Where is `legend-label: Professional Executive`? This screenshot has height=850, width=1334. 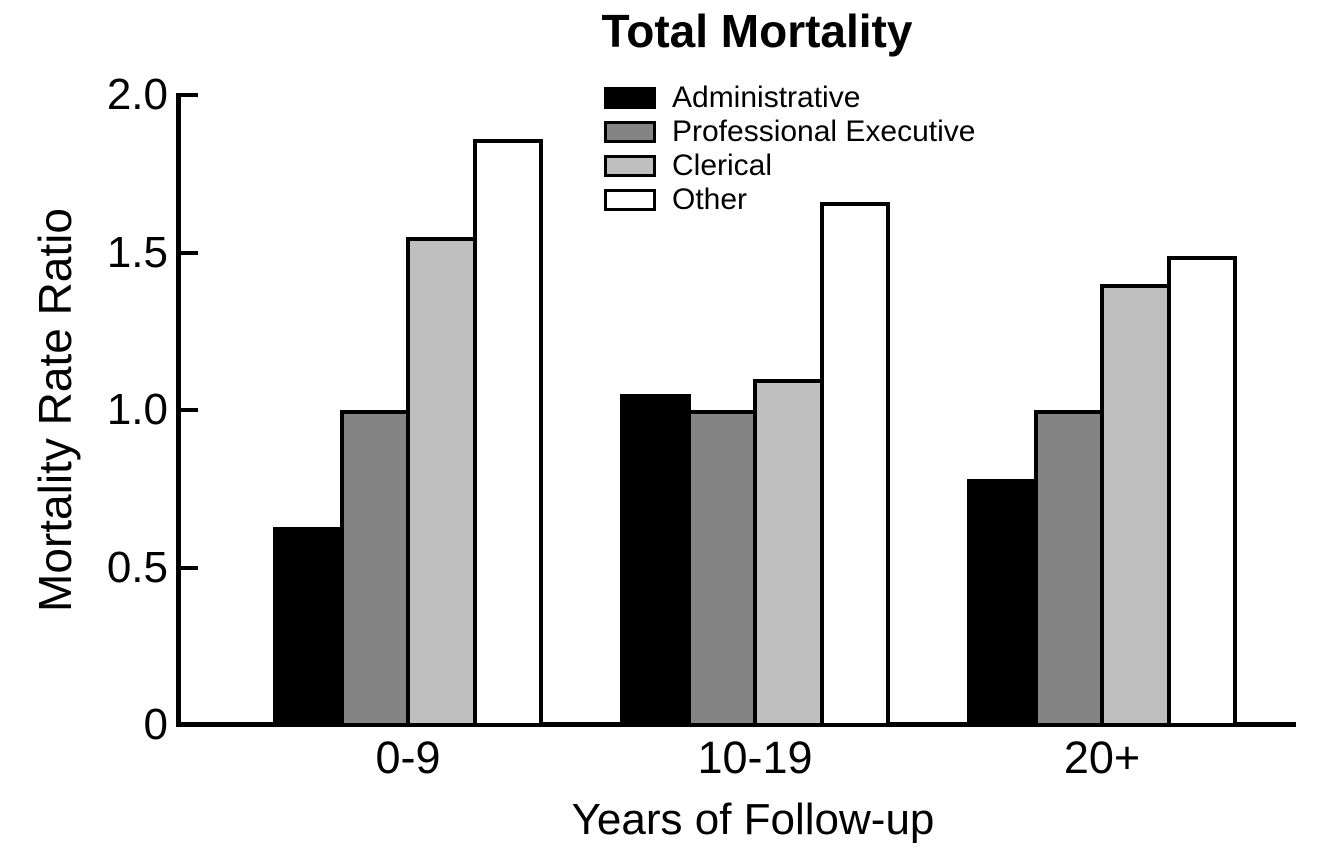 legend-label: Professional Executive is located at coordinates (824, 131).